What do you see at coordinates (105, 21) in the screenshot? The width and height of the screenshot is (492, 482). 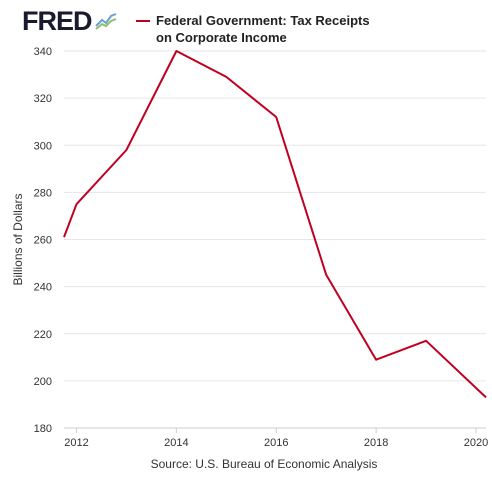 I see `fred-chart-icon` at bounding box center [105, 21].